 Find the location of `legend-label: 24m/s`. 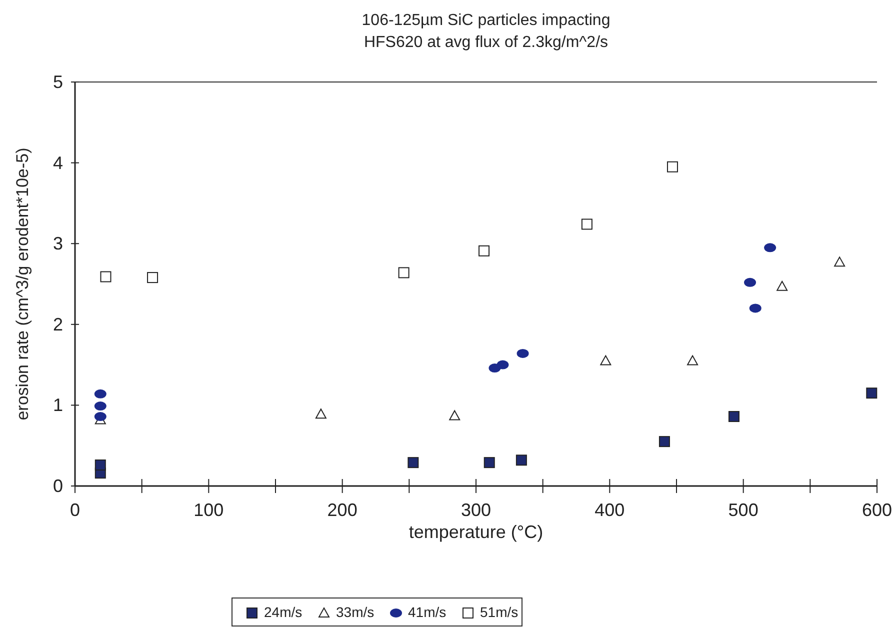

legend-label: 24m/s is located at coordinates (283, 612).